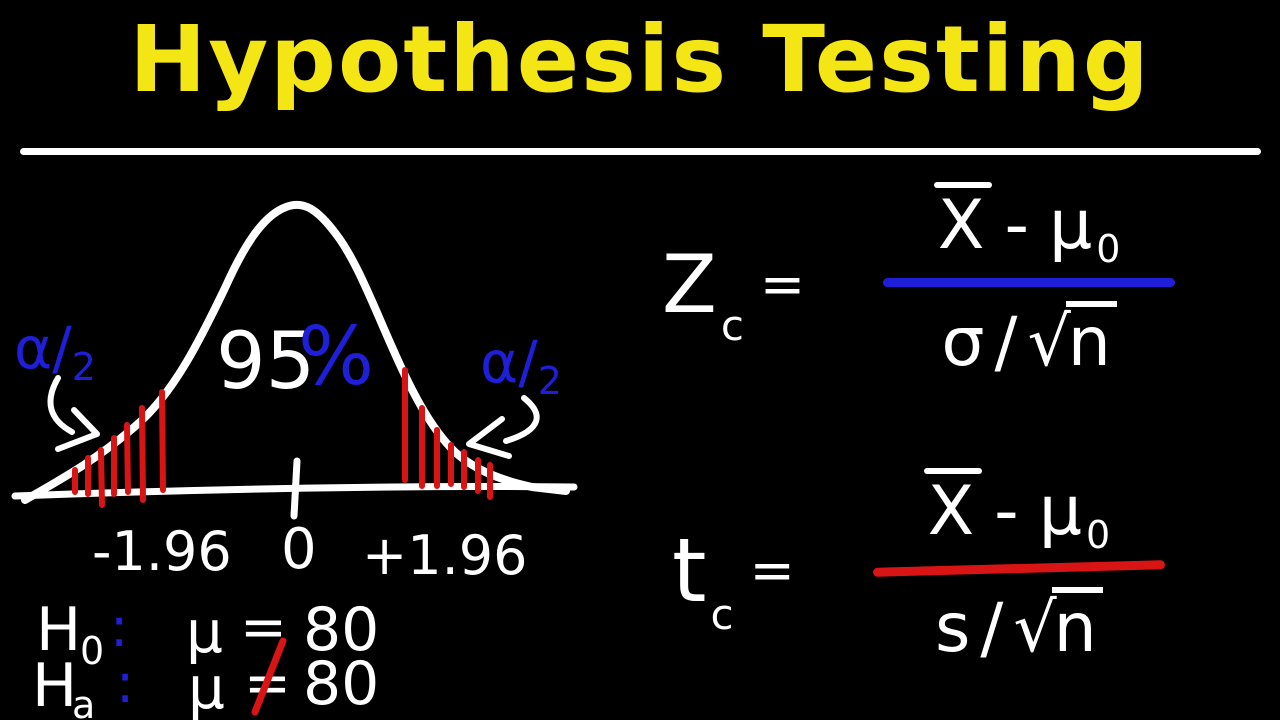  Describe the element at coordinates (265, 362) in the screenshot. I see `confidence-value: 95` at that location.